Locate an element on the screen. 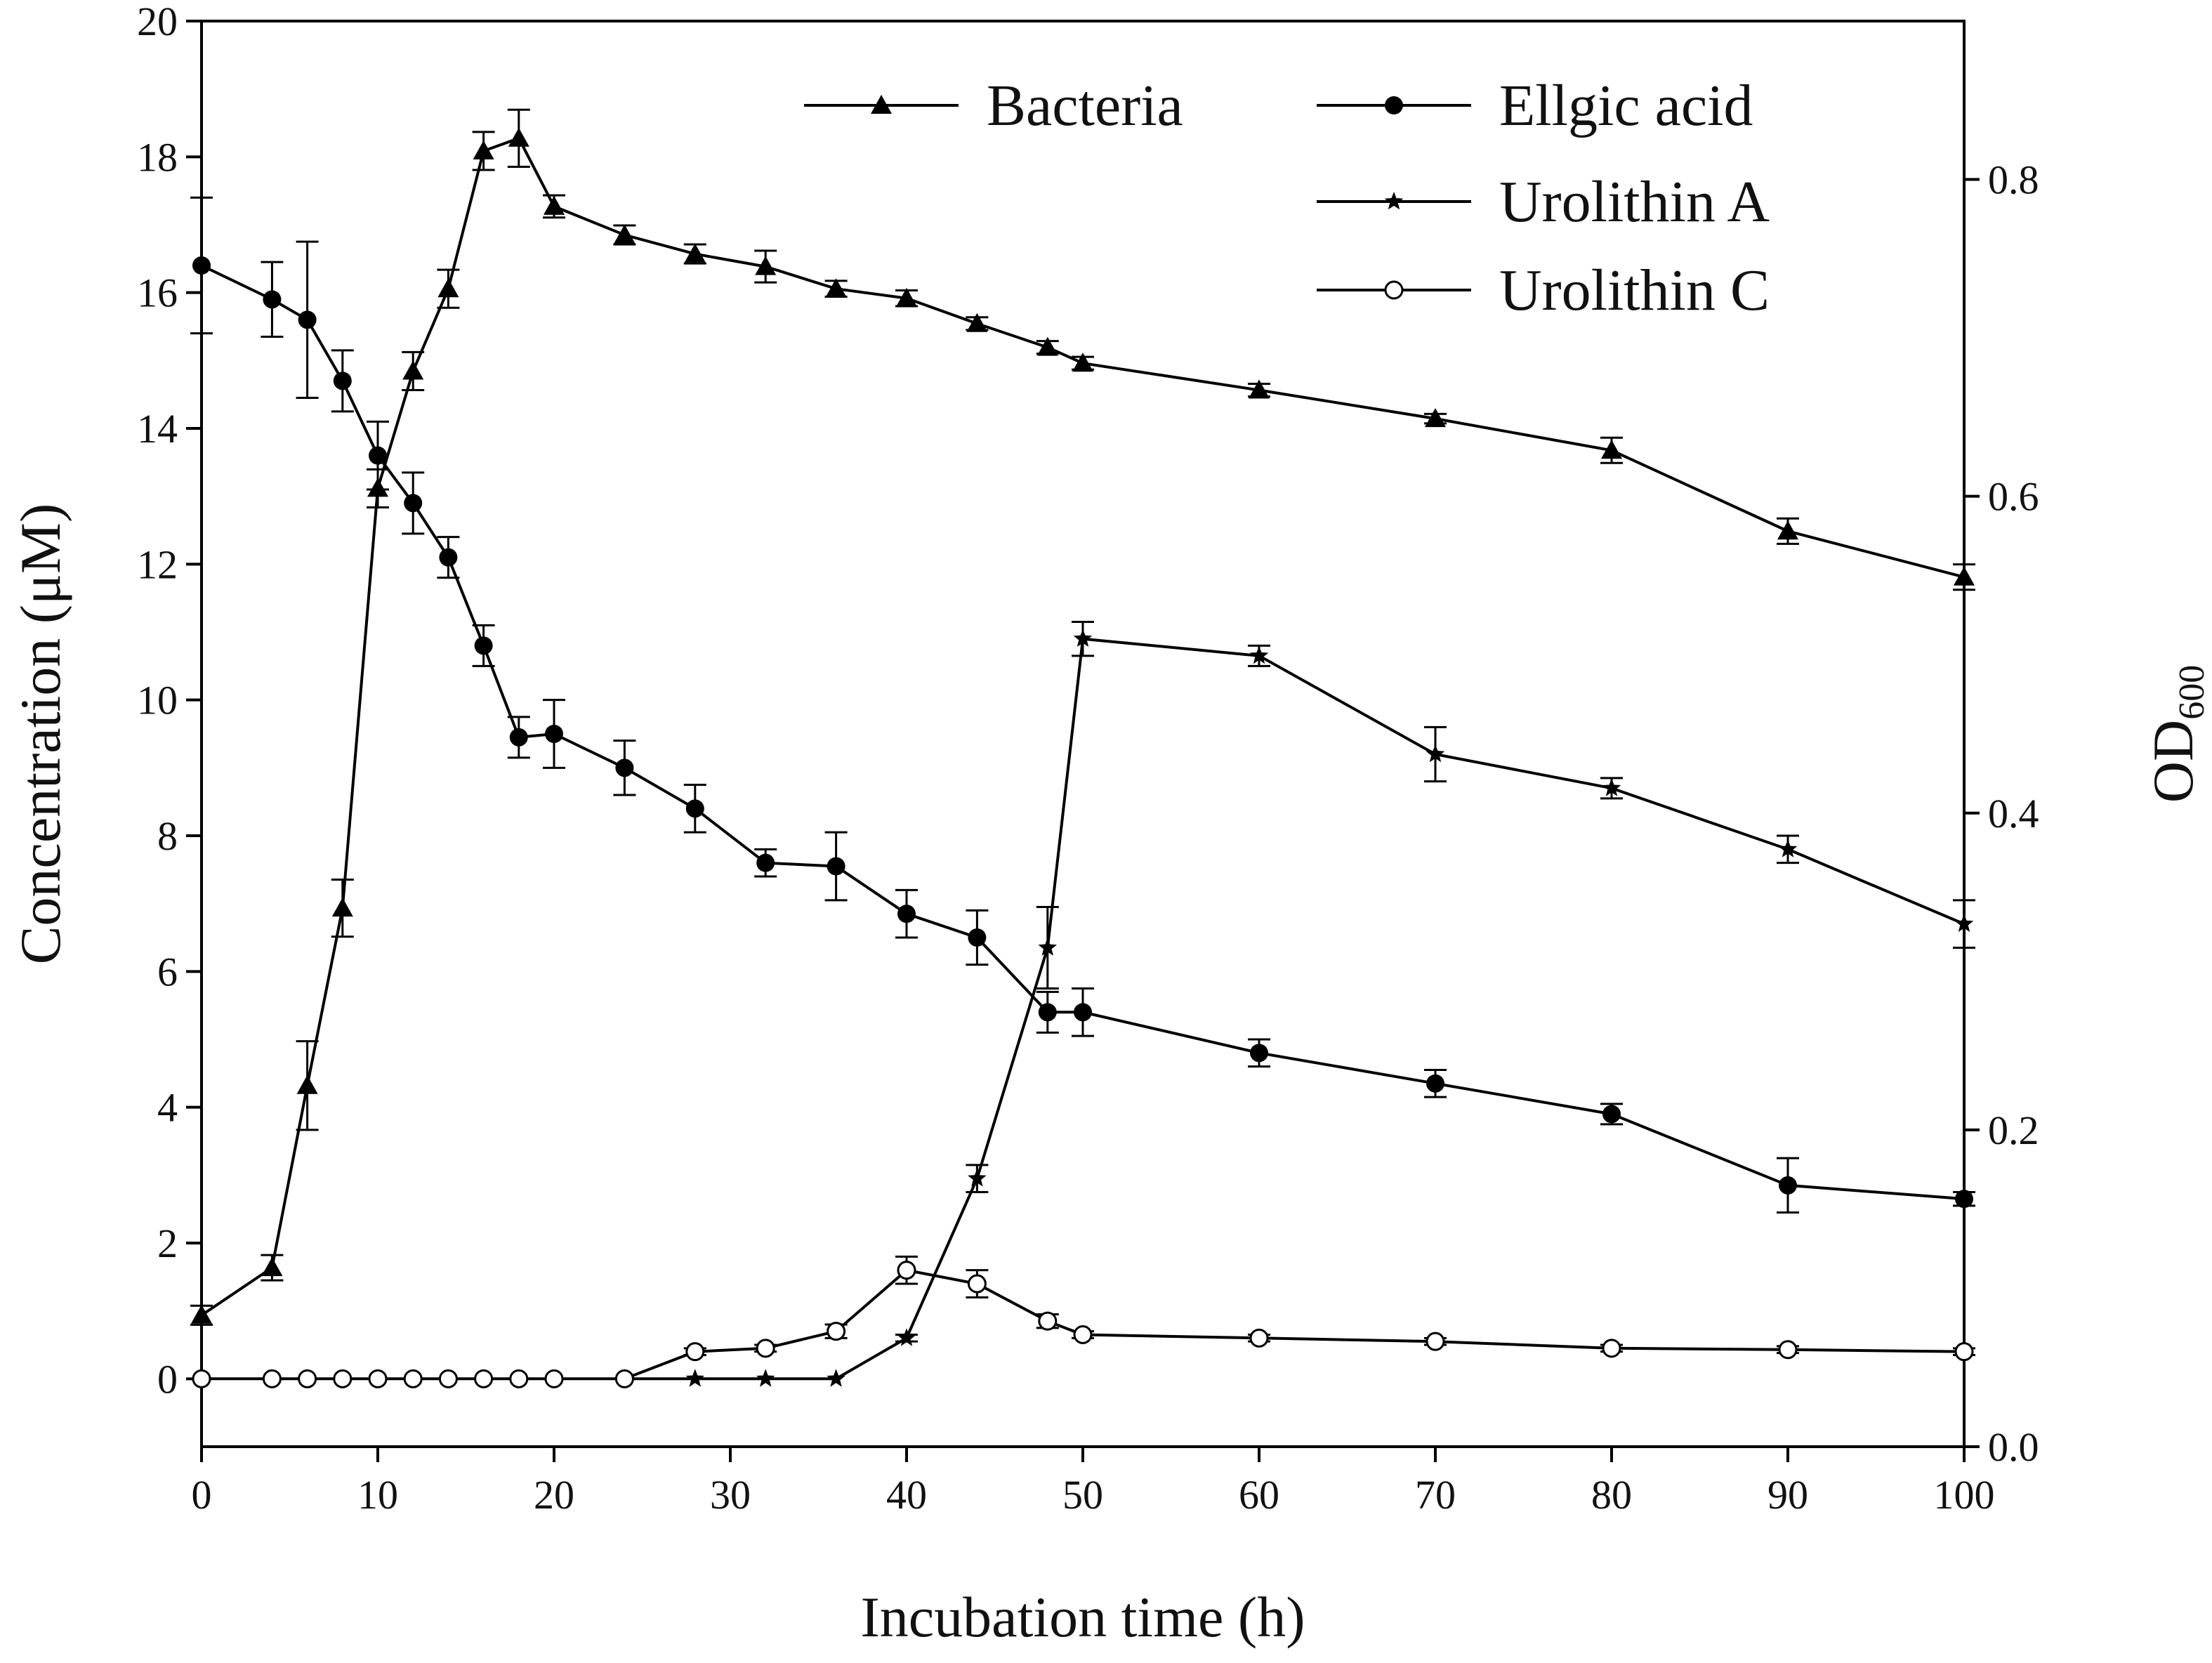 This screenshot has height=1663, width=2212. x-tick-label-50: 50 is located at coordinates (1082, 1495).